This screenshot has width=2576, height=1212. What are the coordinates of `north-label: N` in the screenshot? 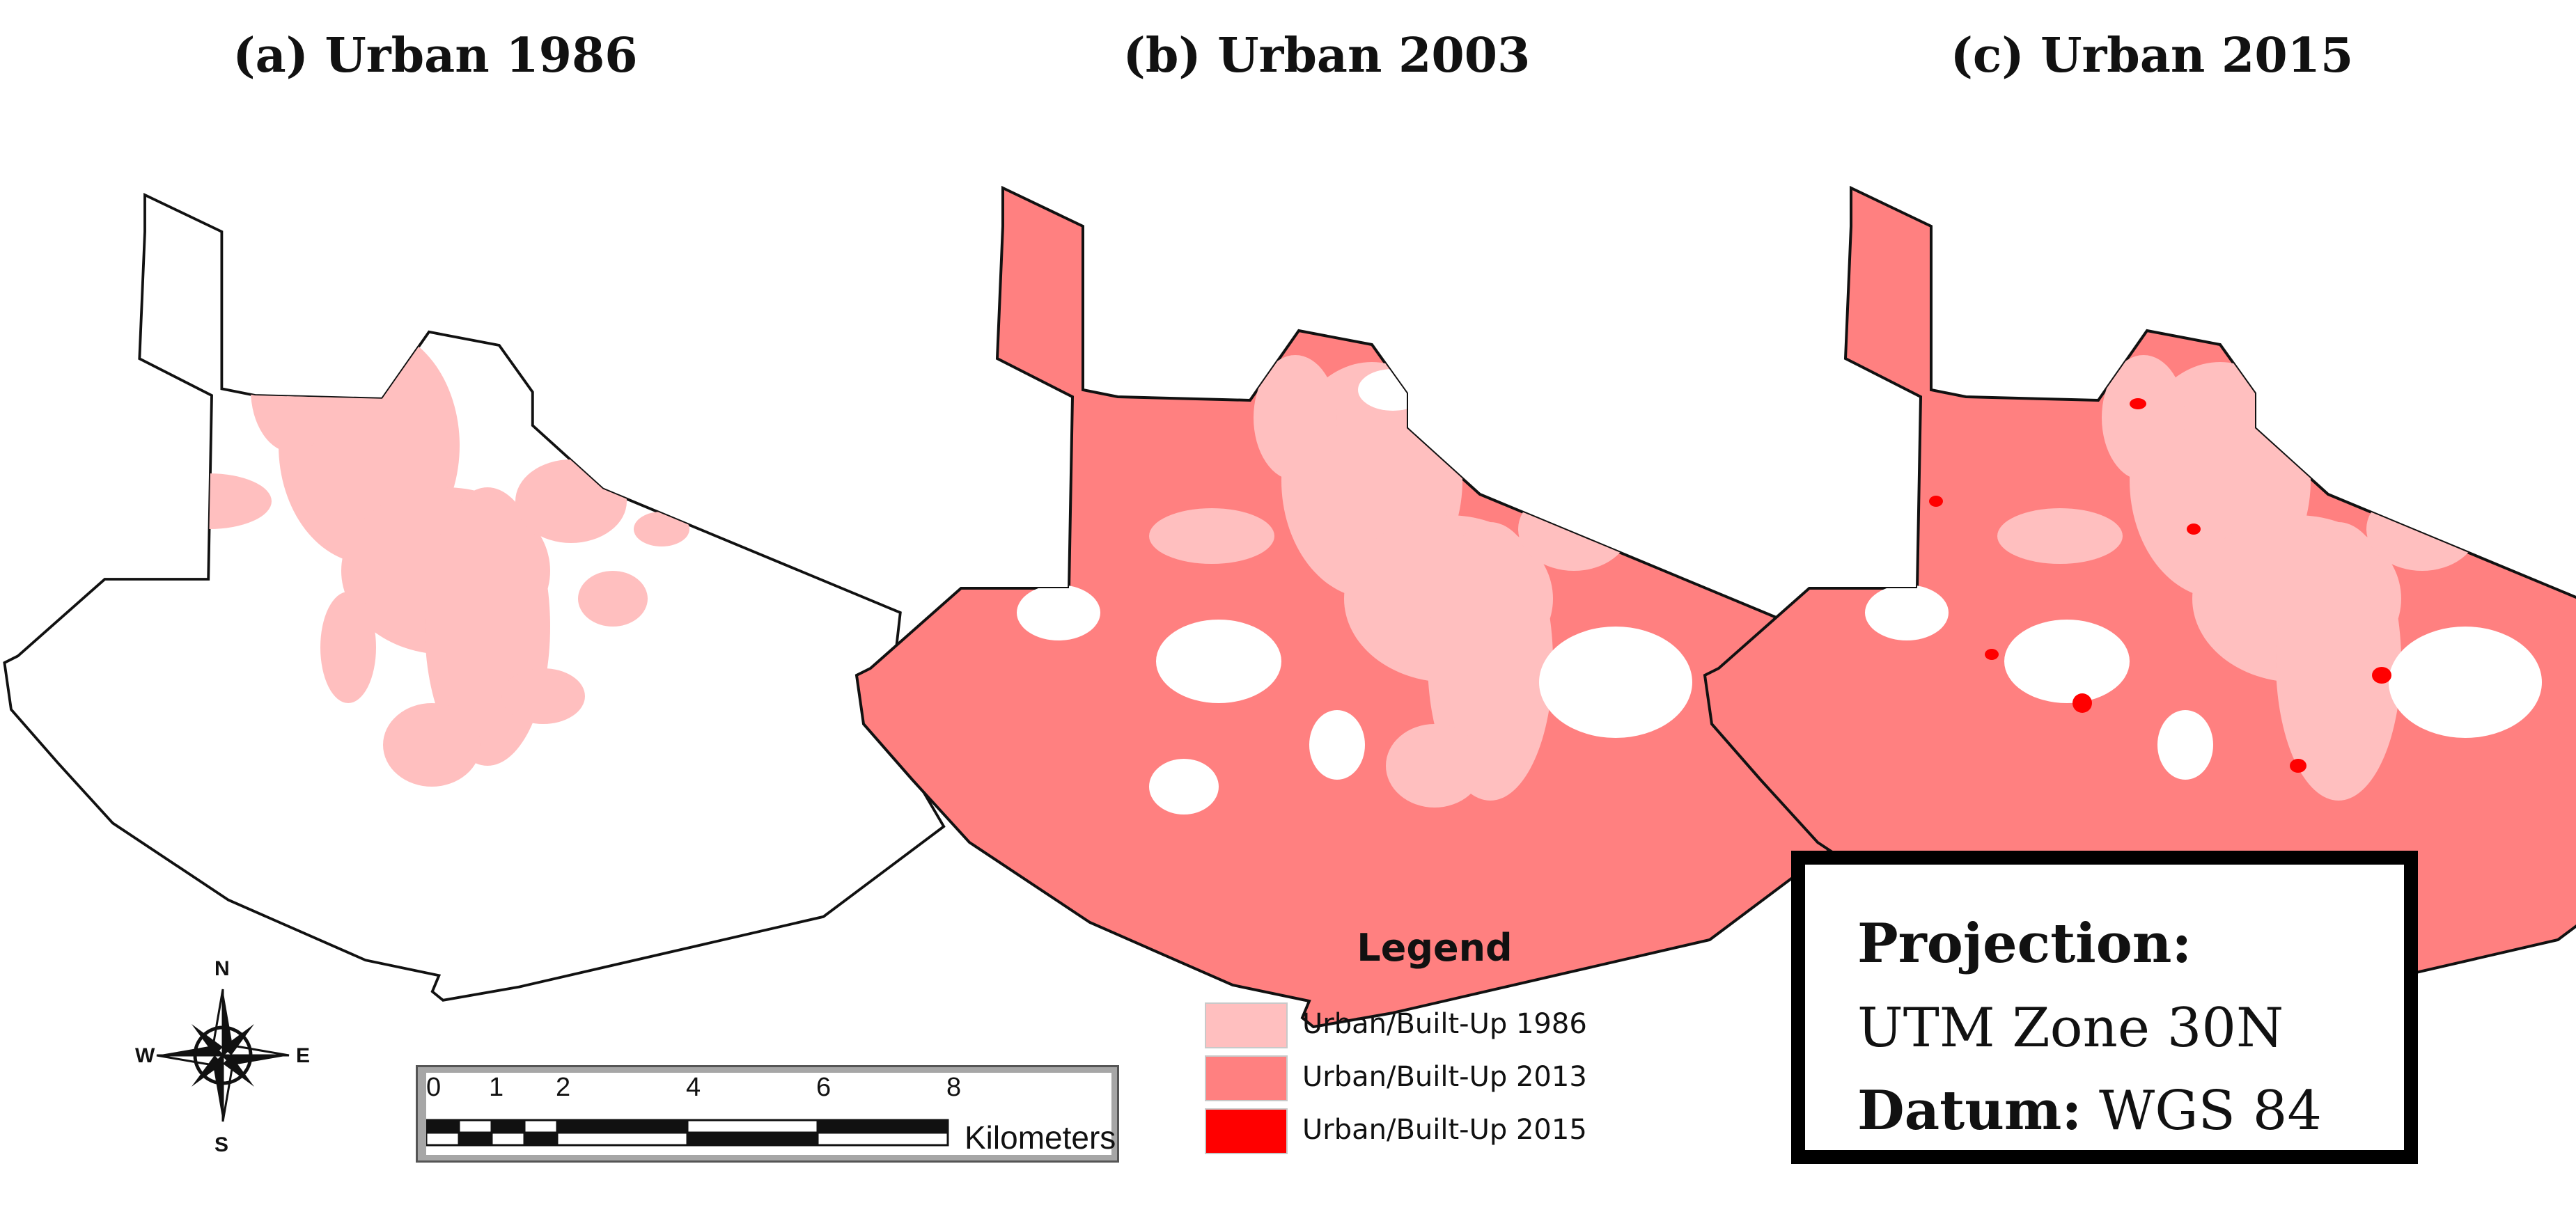 It's located at (222, 969).